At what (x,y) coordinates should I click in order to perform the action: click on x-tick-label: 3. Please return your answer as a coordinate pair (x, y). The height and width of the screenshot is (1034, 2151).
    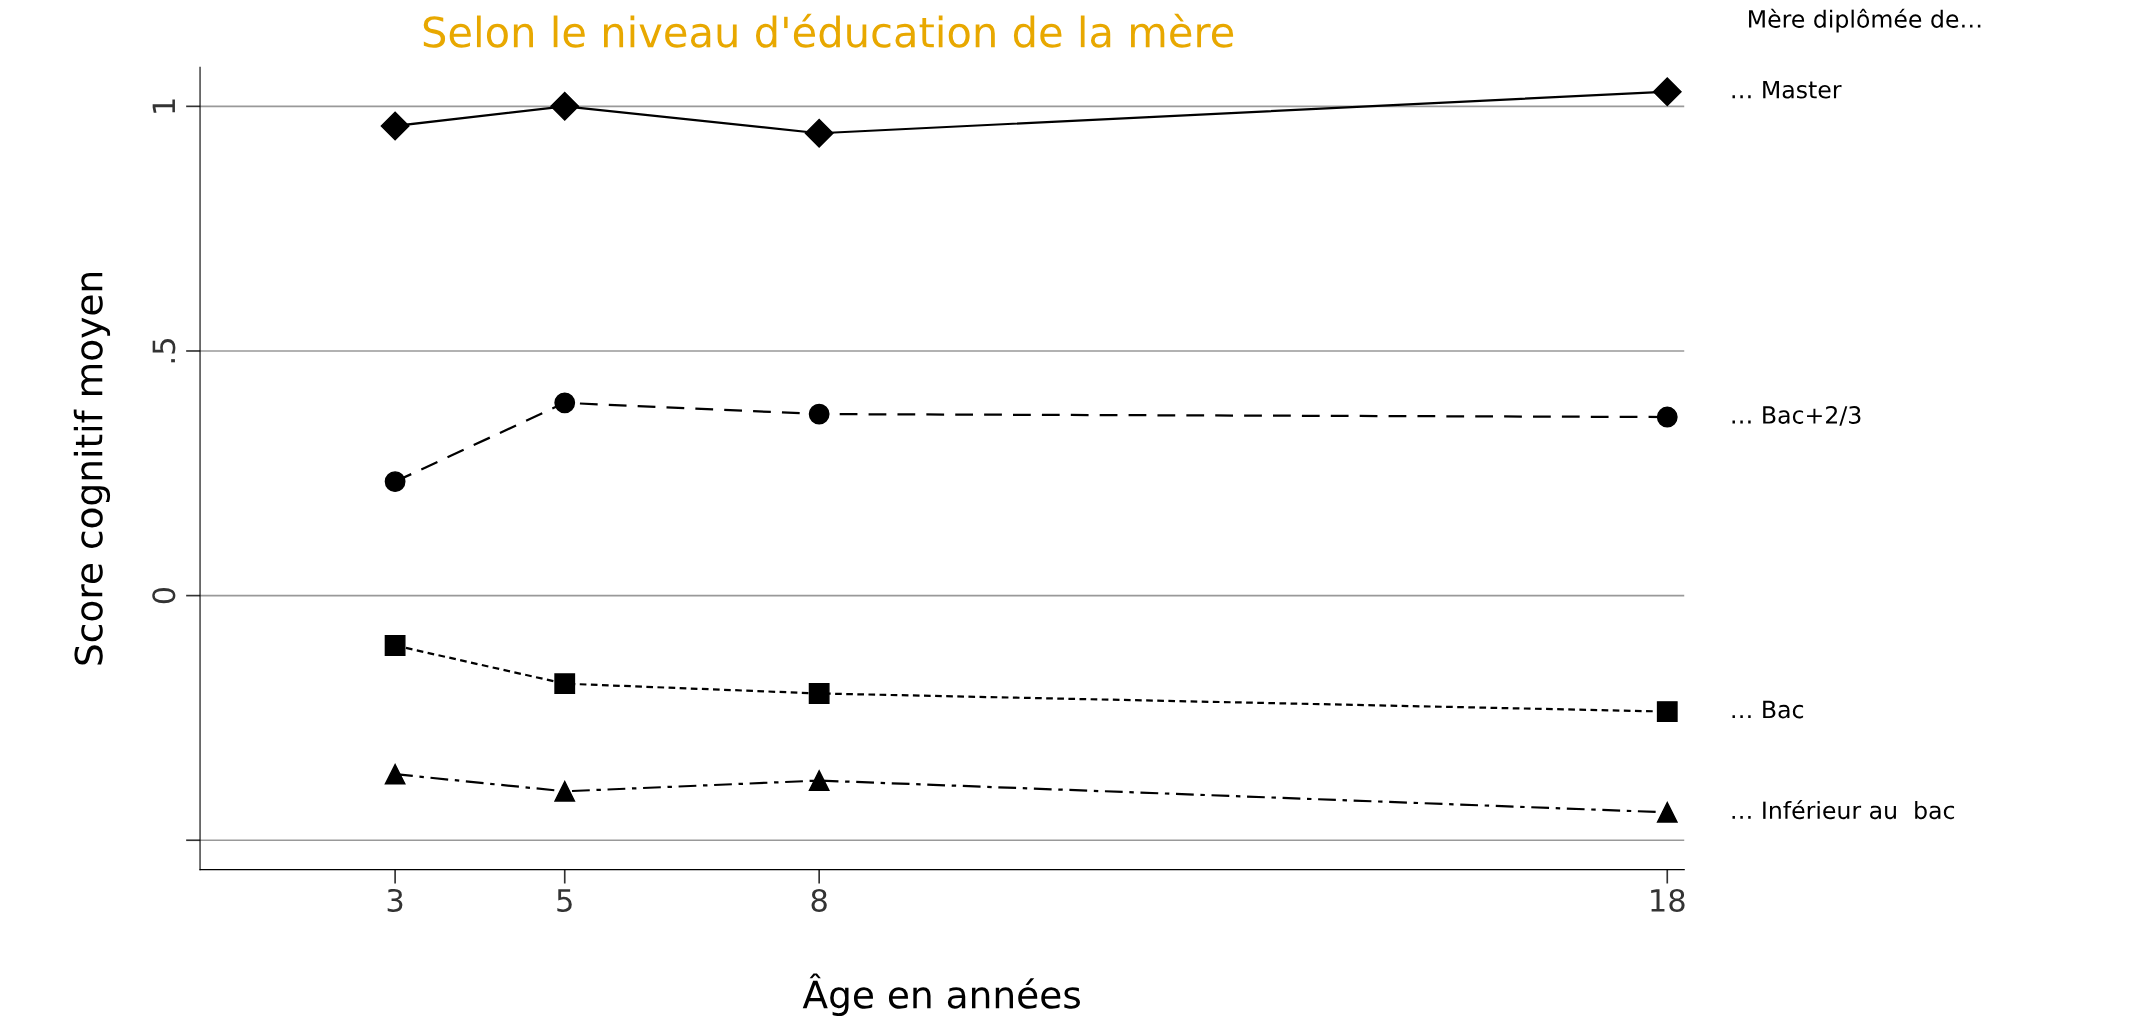
    Looking at the image, I should click on (395, 900).